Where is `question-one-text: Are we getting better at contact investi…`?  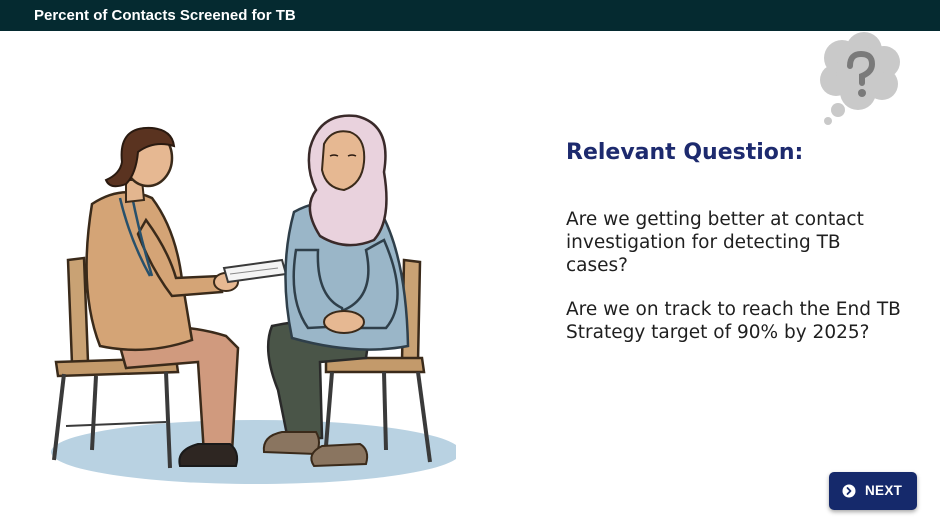
question-one-text: Are we getting better at contact investi… is located at coordinates (715, 242).